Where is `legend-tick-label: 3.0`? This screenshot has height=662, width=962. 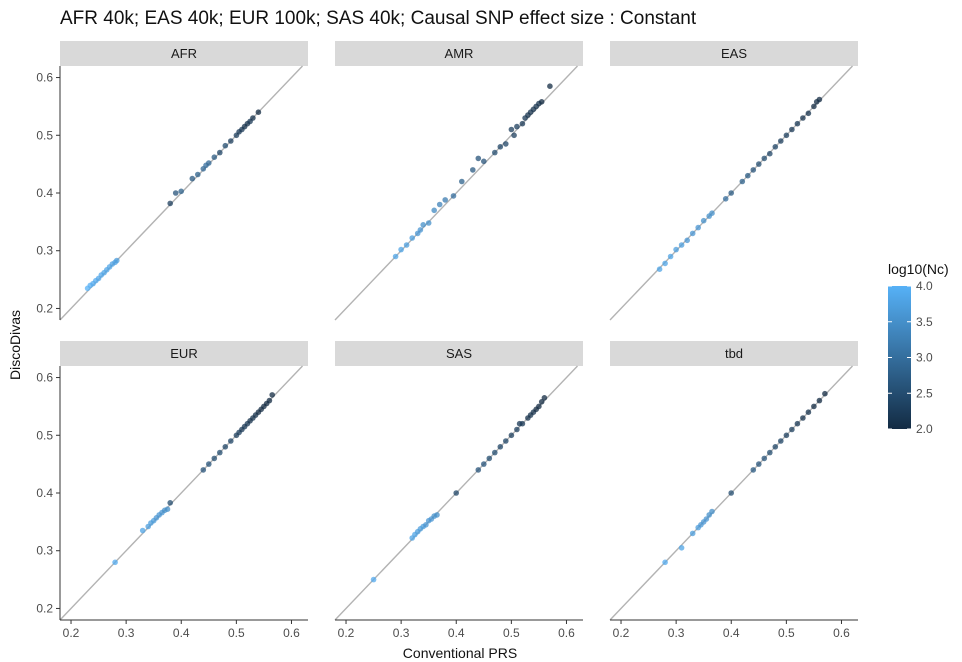 legend-tick-label: 3.0 is located at coordinates (924, 358).